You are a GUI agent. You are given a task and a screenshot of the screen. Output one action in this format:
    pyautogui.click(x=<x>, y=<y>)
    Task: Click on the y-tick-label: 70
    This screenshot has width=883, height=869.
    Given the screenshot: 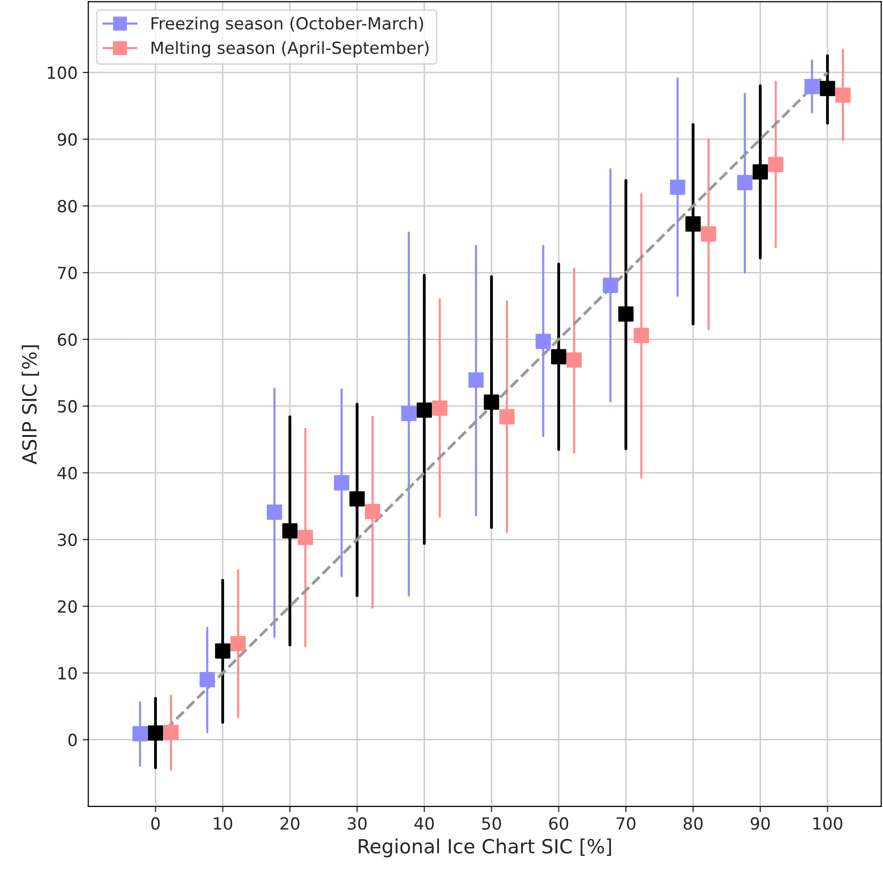 What is the action you would take?
    pyautogui.click(x=67, y=273)
    